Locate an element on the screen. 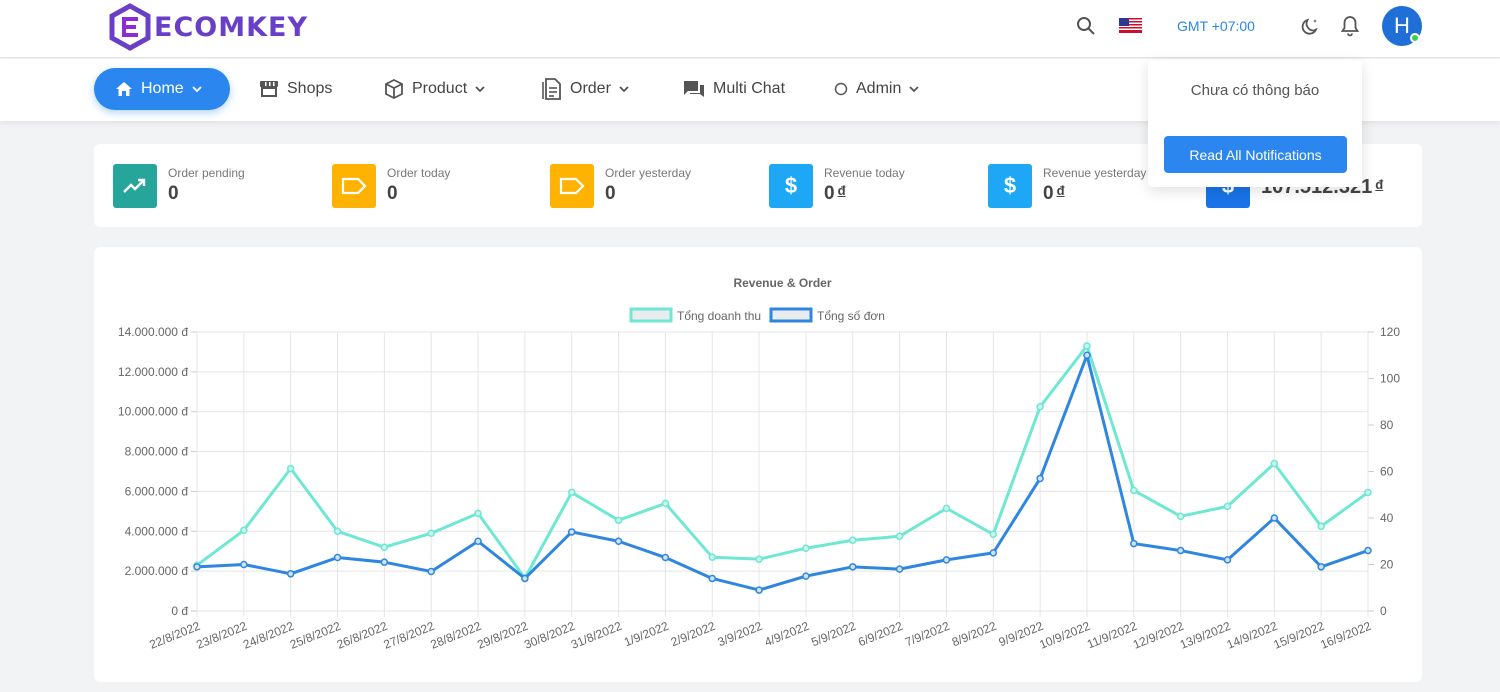 Image resolution: width=1500 pixels, height=692 pixels. nav-admin-label: Admin is located at coordinates (879, 88).